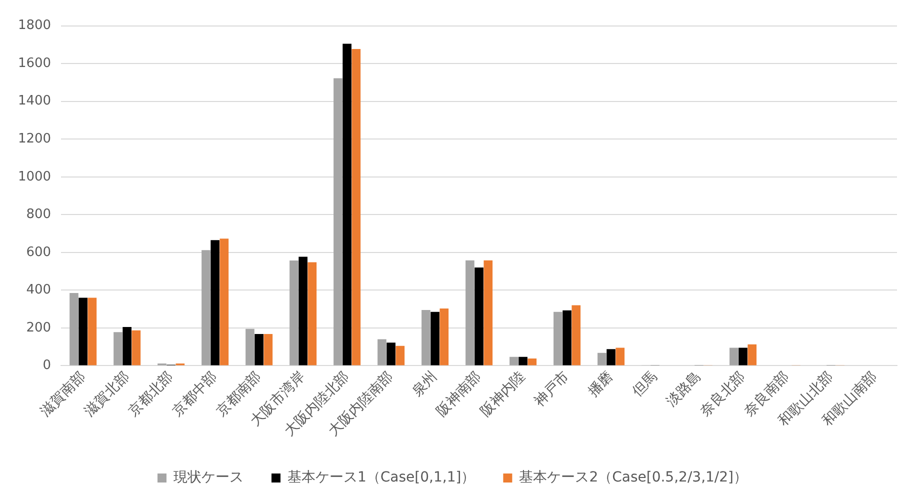  What do you see at coordinates (208, 478) in the screenshot?
I see `legend-label: 現状ケース` at bounding box center [208, 478].